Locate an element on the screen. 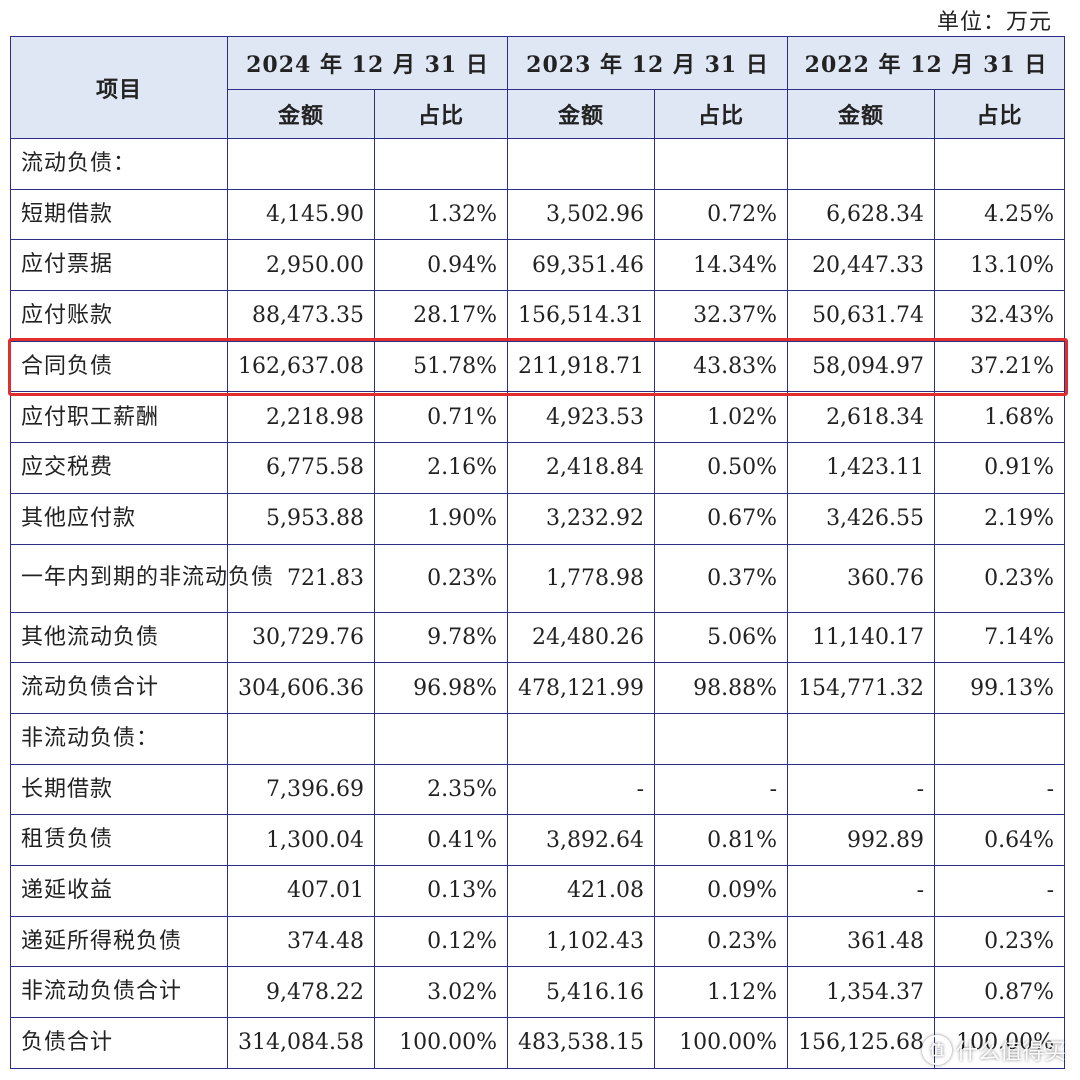  ratio-cell: 3.02% is located at coordinates (441, 992).